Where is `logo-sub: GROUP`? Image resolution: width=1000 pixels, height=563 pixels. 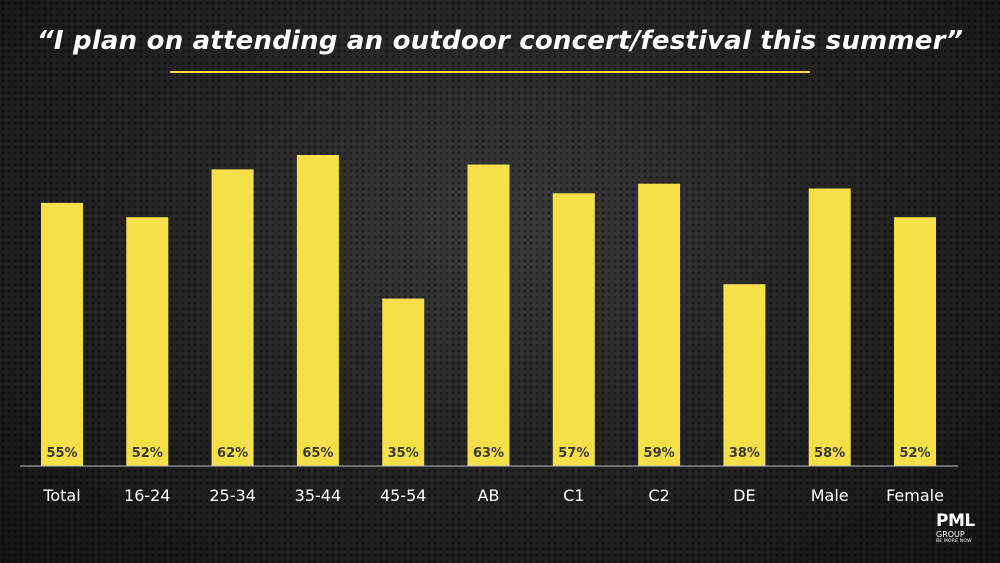 logo-sub: GROUP is located at coordinates (950, 534).